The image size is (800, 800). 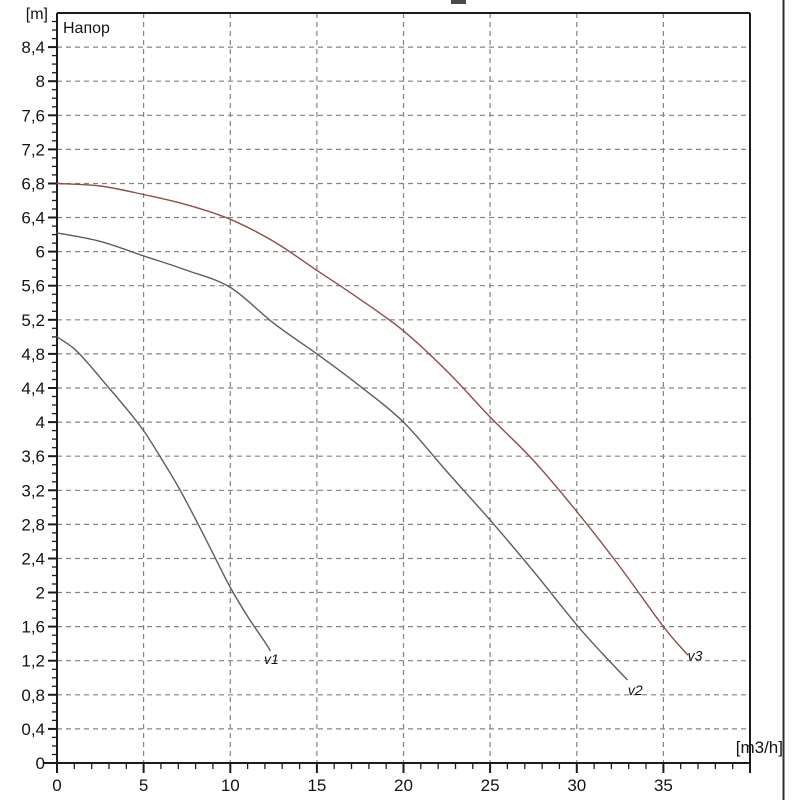 What do you see at coordinates (635, 690) in the screenshot?
I see `curve-label-v2: v2` at bounding box center [635, 690].